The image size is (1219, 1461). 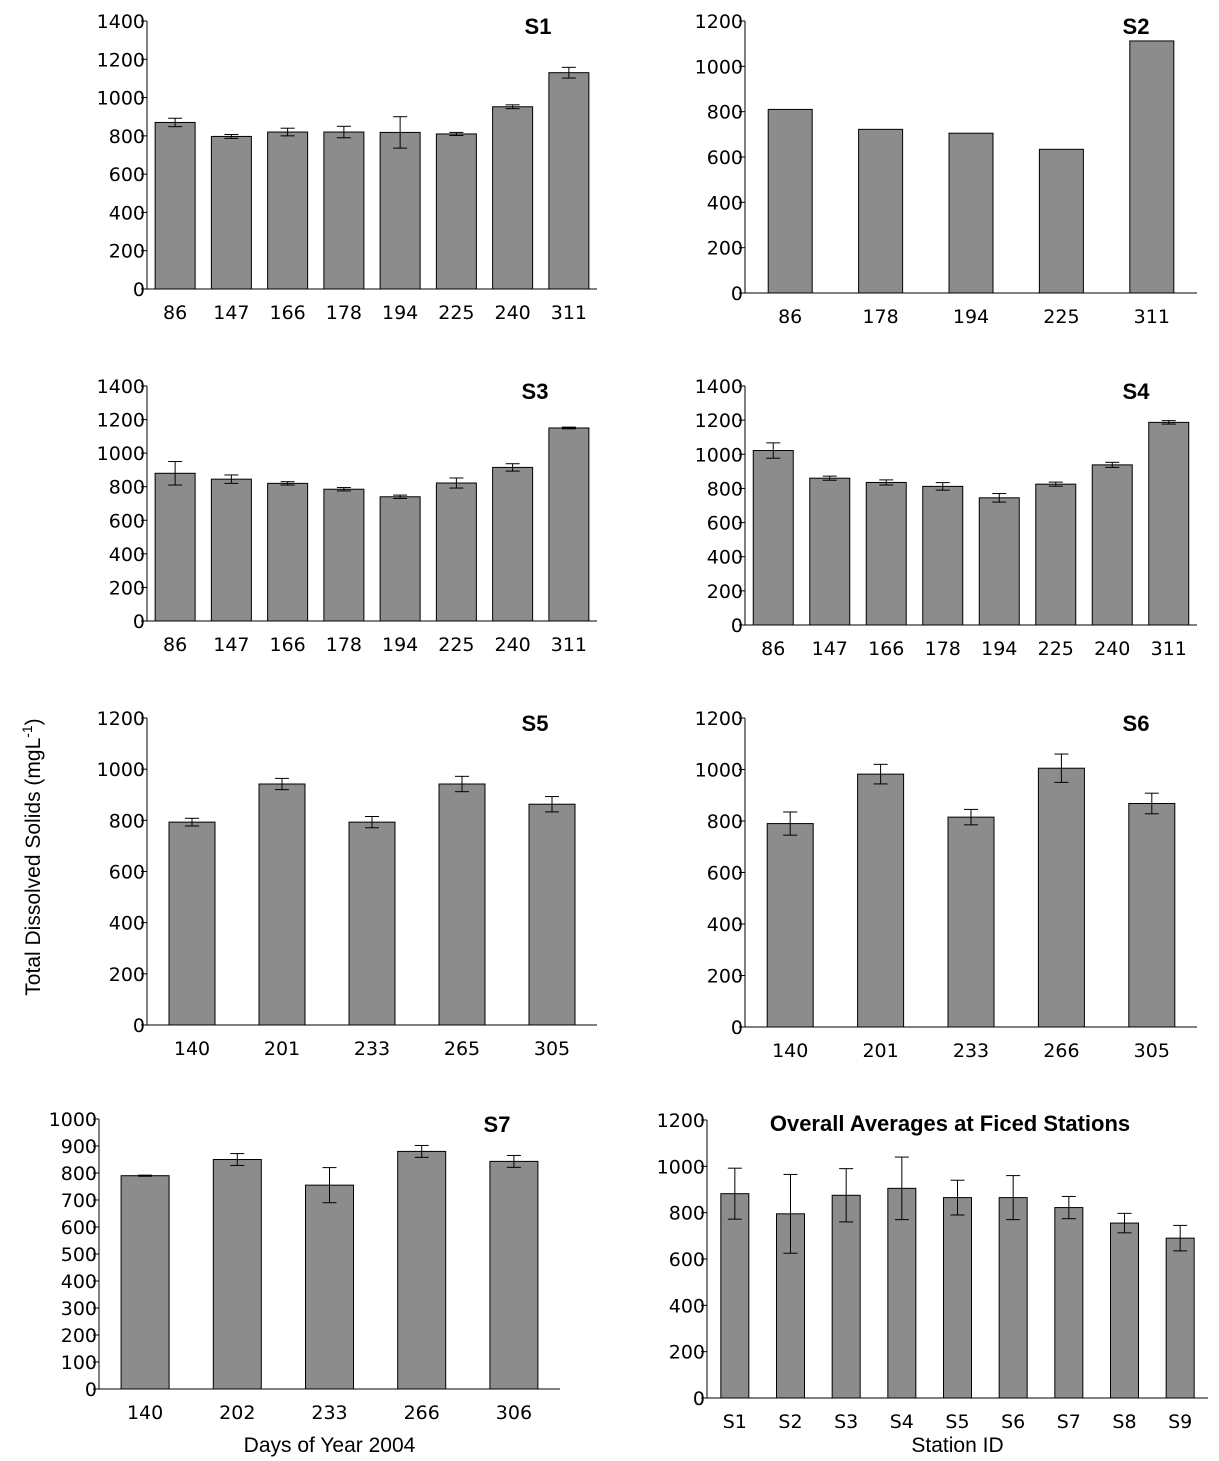 I want to click on x-axis-title: Station ID, so click(x=957, y=1445).